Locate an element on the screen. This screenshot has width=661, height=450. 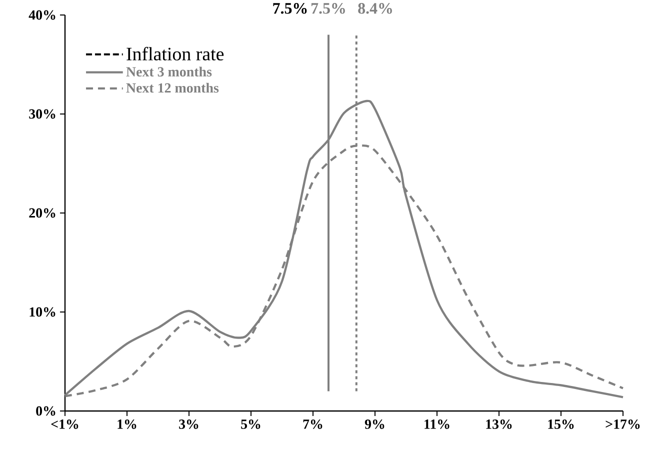
x-tick-label: <1% is located at coordinates (64, 424).